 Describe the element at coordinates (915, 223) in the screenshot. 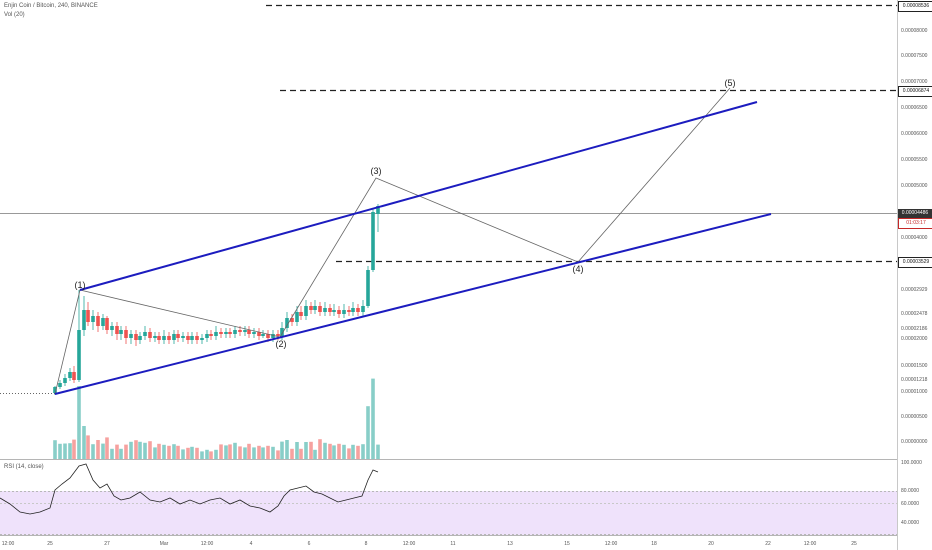

I see `countdown-tag: 01:03:17` at that location.